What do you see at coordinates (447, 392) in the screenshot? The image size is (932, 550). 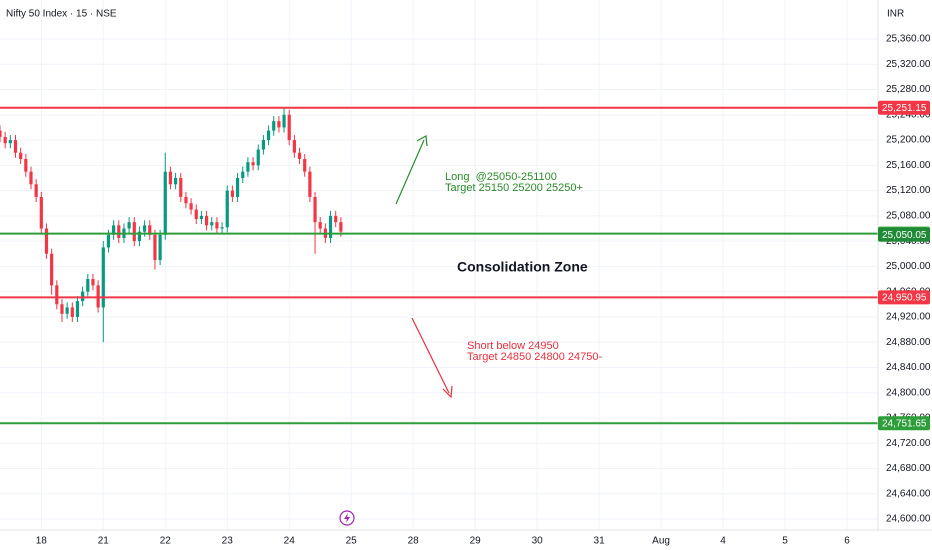 I see `short-arrow-head` at bounding box center [447, 392].